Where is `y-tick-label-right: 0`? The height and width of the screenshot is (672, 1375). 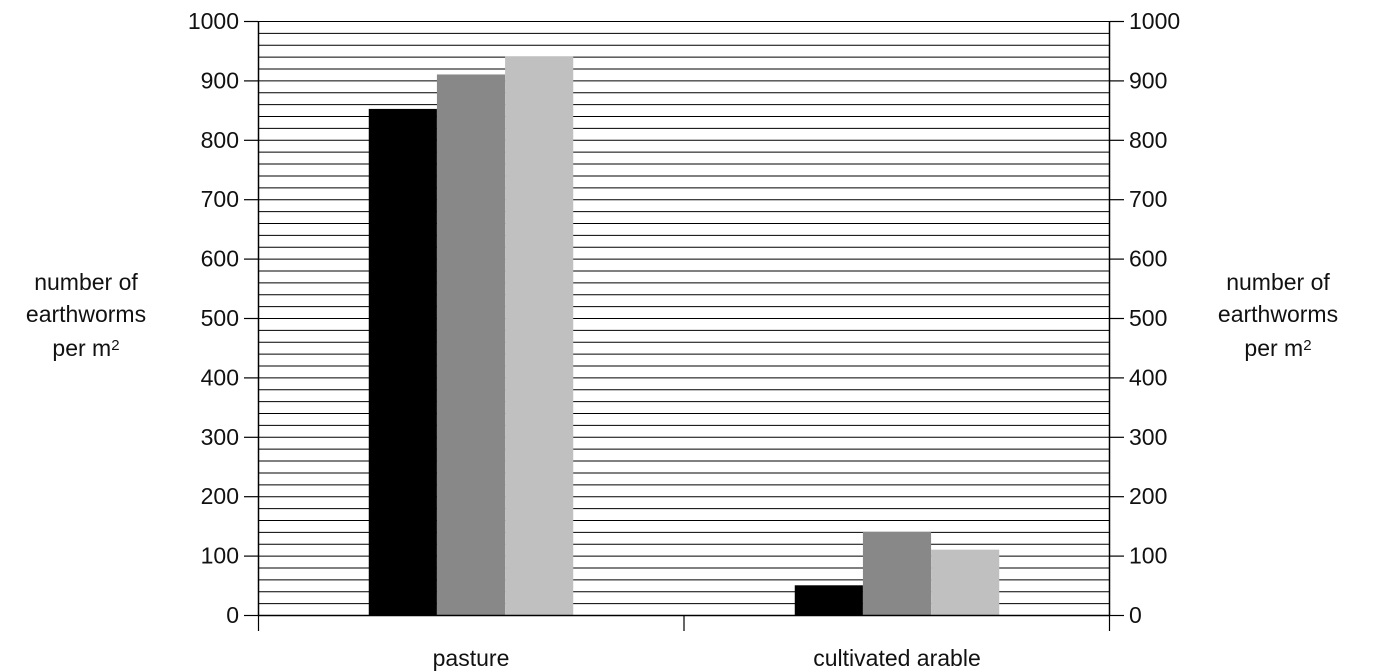 y-tick-label-right: 0 is located at coordinates (1135, 615).